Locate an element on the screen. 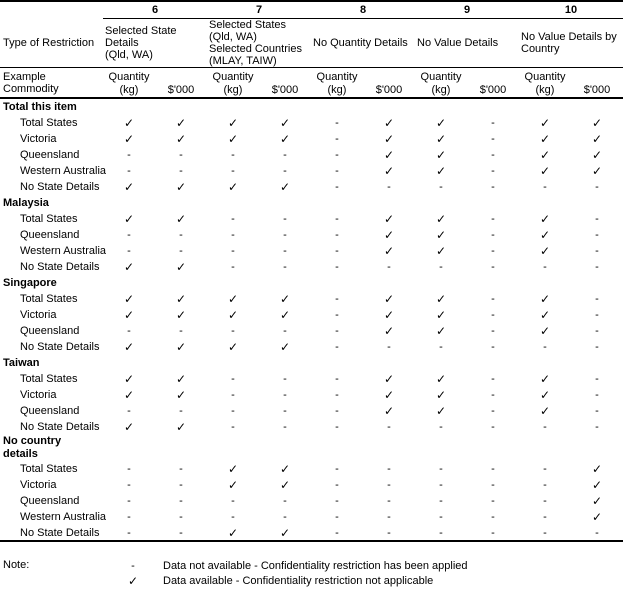 Image resolution: width=627 pixels, height=589 pixels. column-number: 8 is located at coordinates (363, 9).